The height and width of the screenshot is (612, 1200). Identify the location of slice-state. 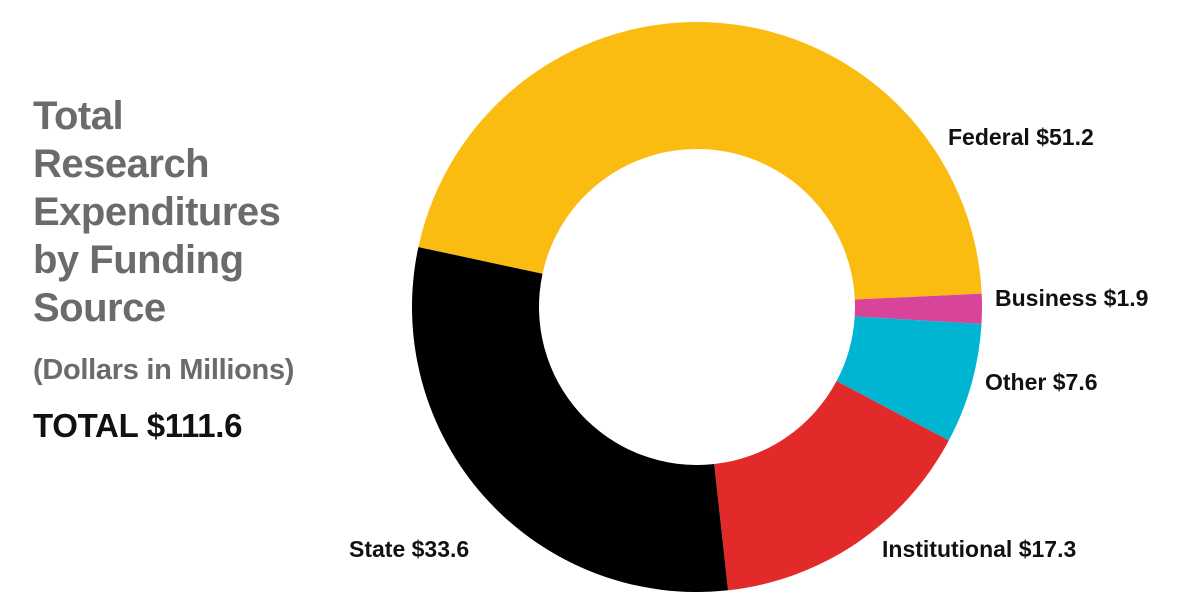
(570, 420).